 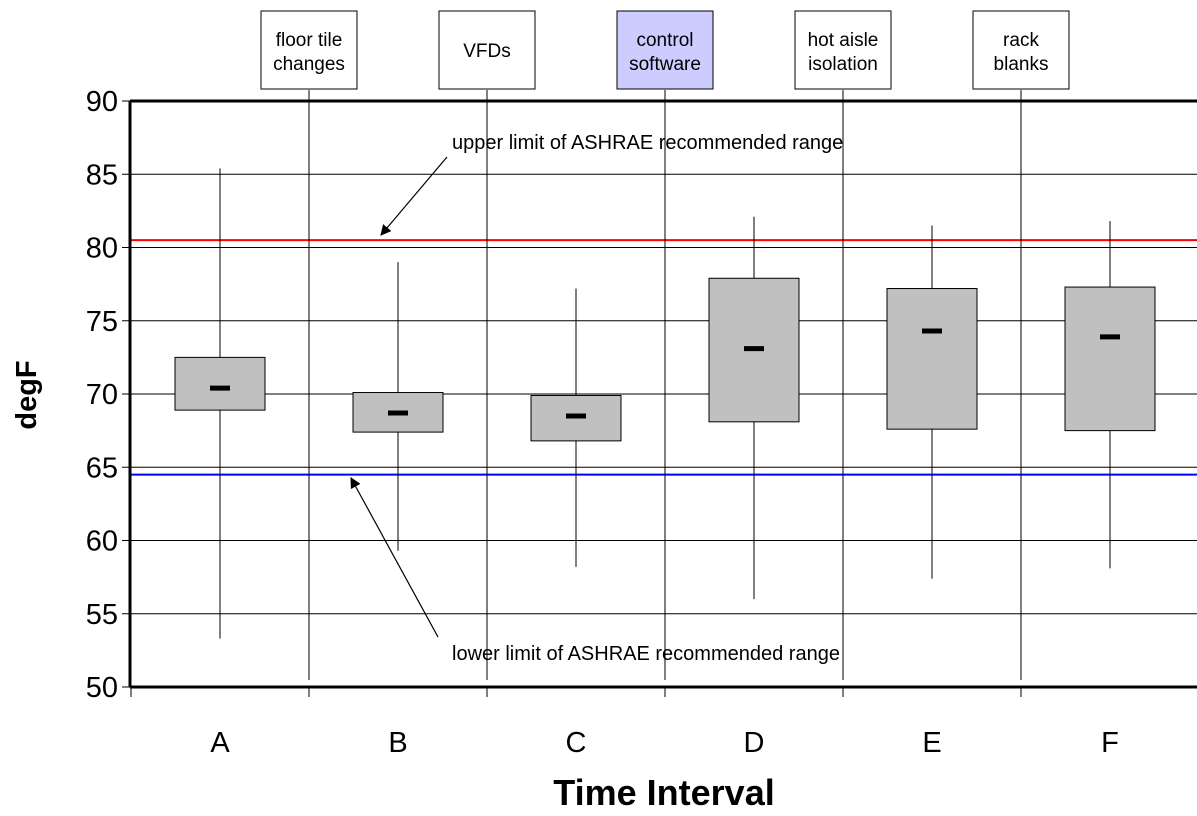 What do you see at coordinates (397, 743) in the screenshot?
I see `x-tick-label: B` at bounding box center [397, 743].